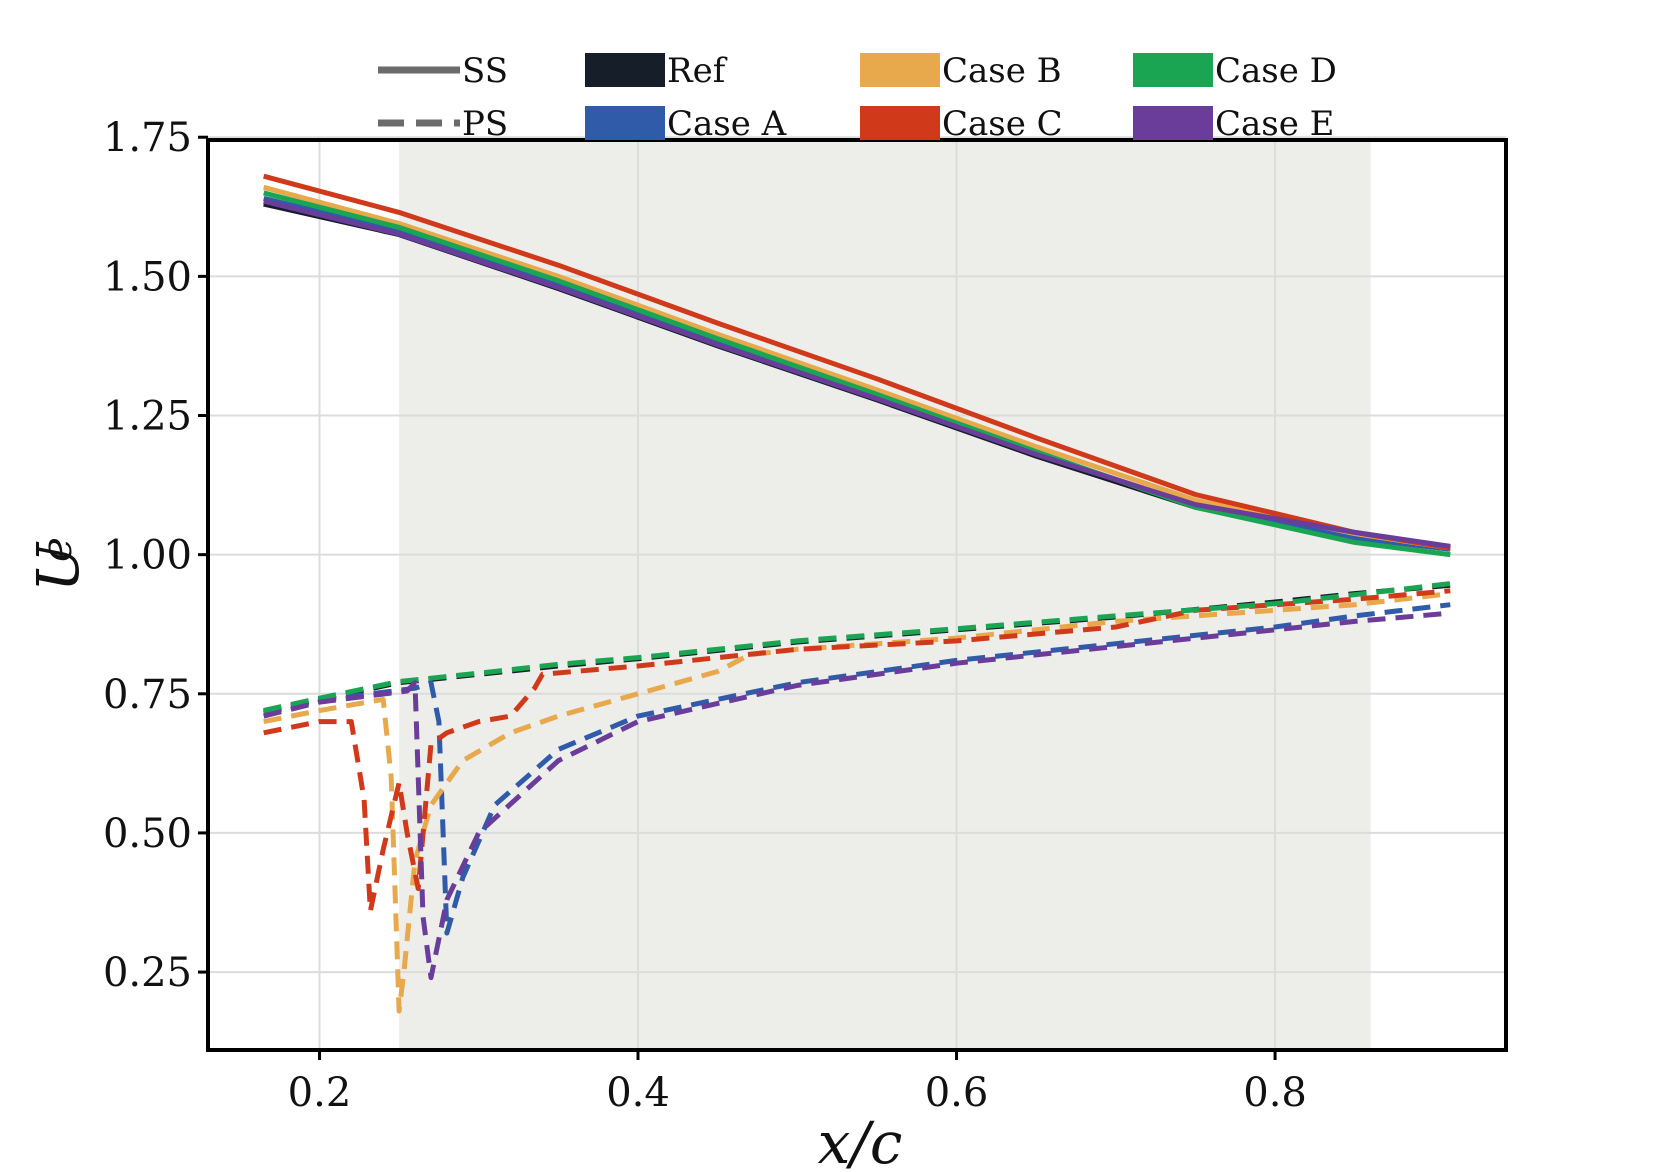 Image resolution: width=1661 pixels, height=1172 pixels. What do you see at coordinates (1002, 124) in the screenshot?
I see `legend-label-case-c: Case C` at bounding box center [1002, 124].